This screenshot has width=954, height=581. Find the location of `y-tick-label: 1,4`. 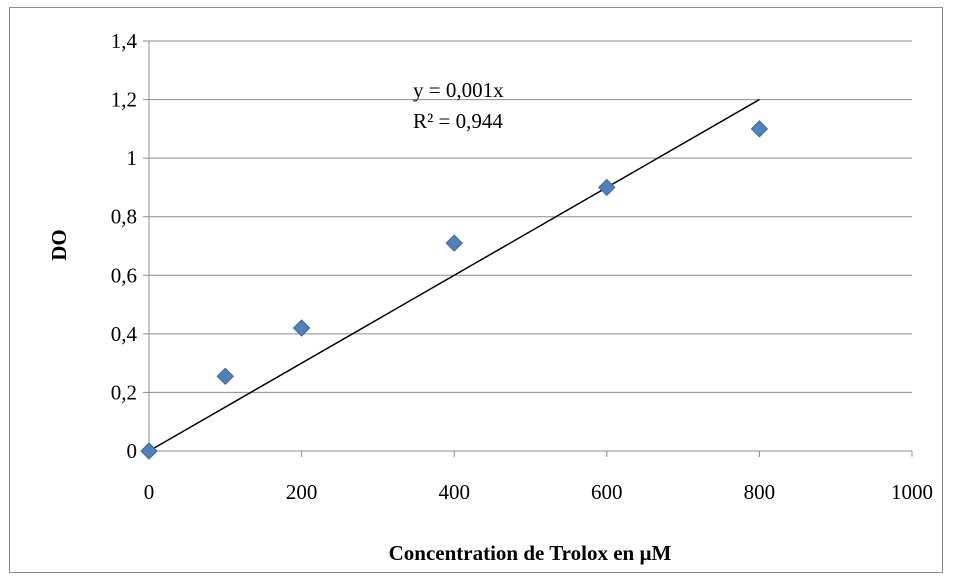

y-tick-label: 1,4 is located at coordinates (124, 41).